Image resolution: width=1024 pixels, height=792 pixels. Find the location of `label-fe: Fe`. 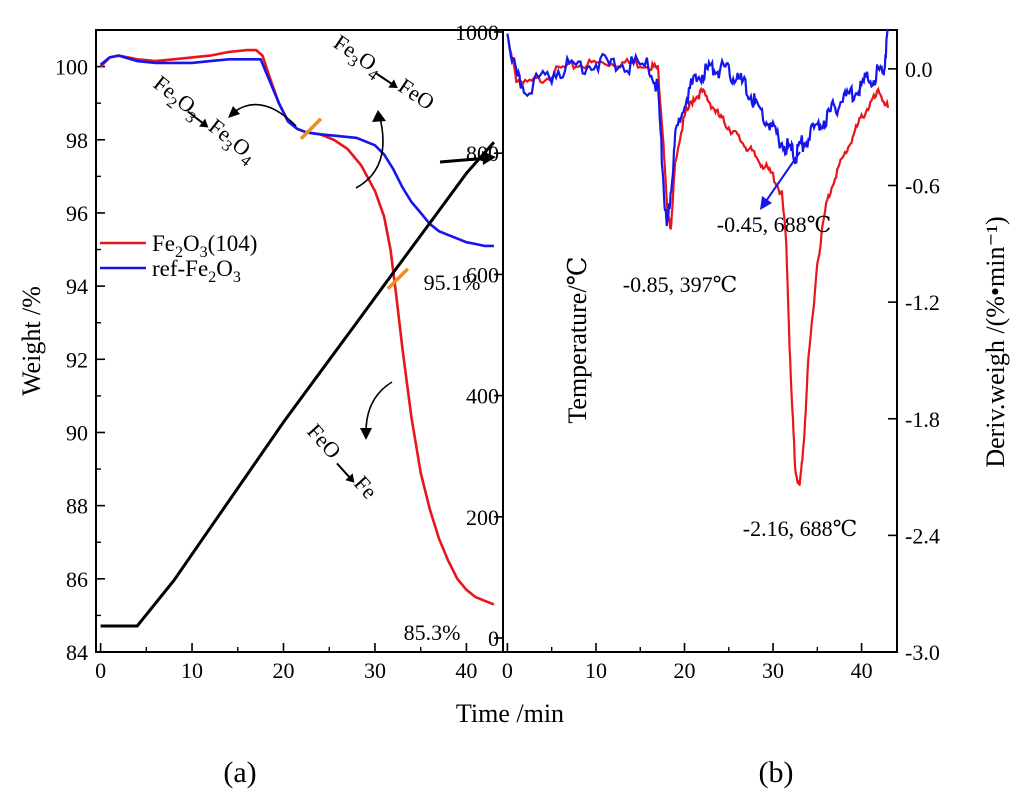

label-fe: Fe is located at coordinates (365, 487).